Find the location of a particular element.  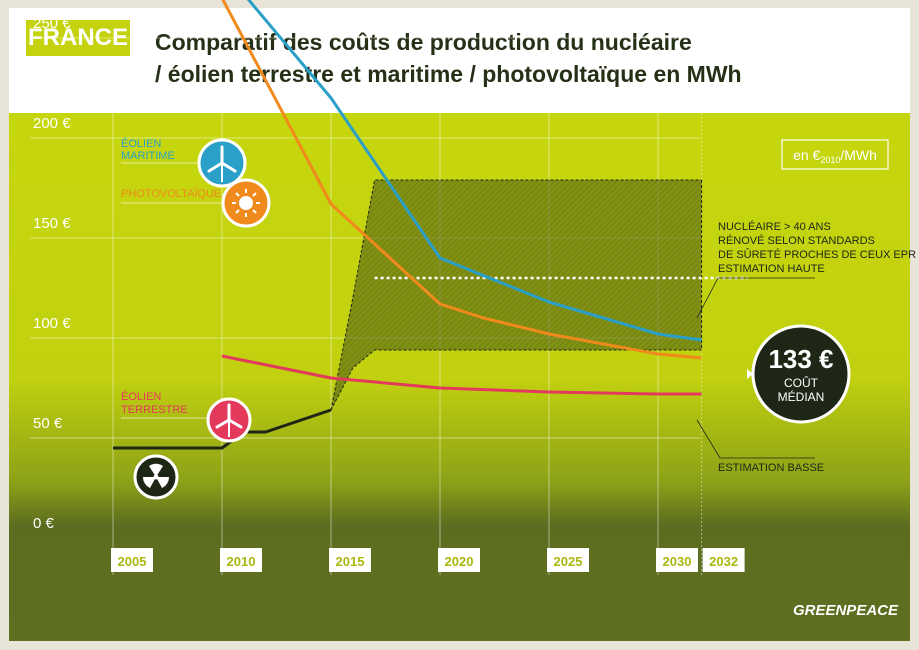

nuclear-low-line is located at coordinates (516, 380).